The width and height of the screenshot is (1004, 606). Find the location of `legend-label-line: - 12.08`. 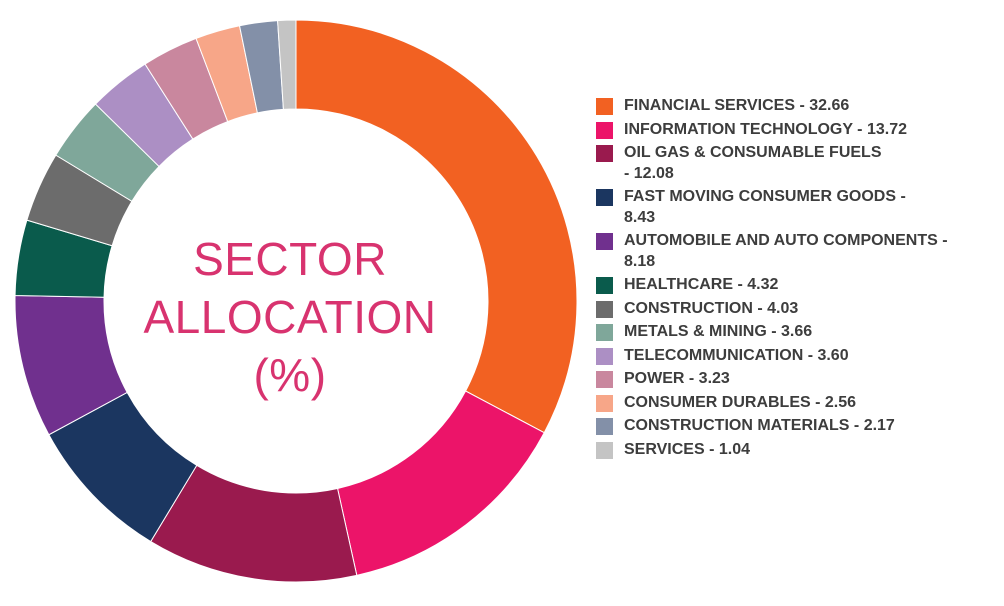

legend-label-line: - 12.08 is located at coordinates (649, 173).